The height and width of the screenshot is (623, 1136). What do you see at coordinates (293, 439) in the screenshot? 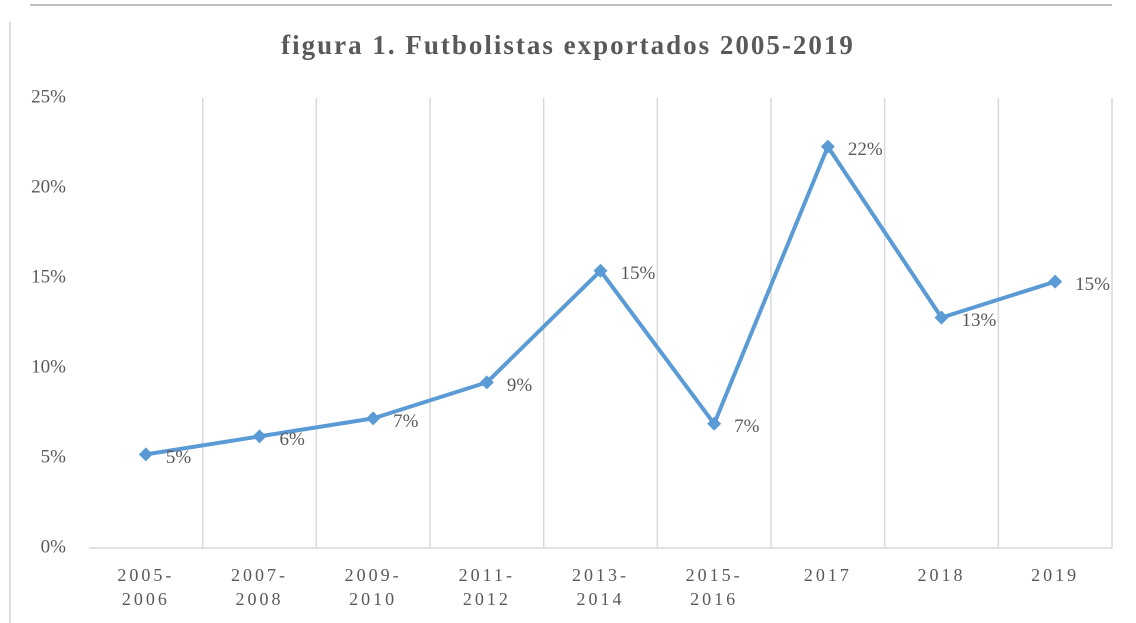
I see `data-label: 6%` at bounding box center [293, 439].